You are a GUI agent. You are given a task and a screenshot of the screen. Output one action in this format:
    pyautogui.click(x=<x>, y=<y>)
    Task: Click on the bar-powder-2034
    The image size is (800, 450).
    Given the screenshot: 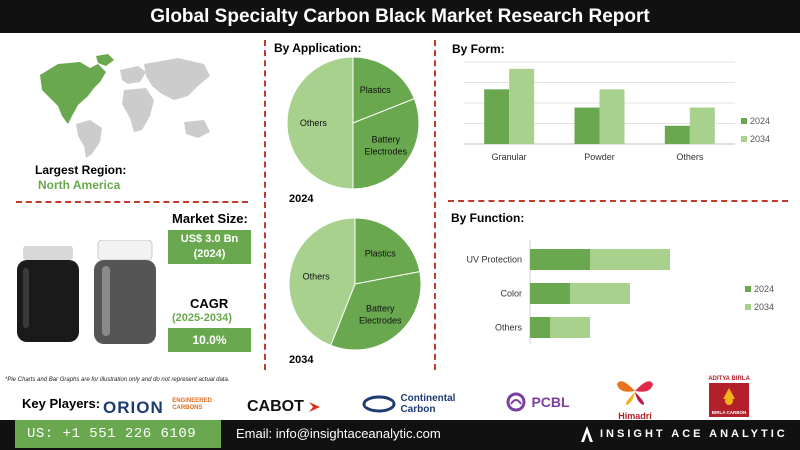 What is the action you would take?
    pyautogui.click(x=612, y=116)
    